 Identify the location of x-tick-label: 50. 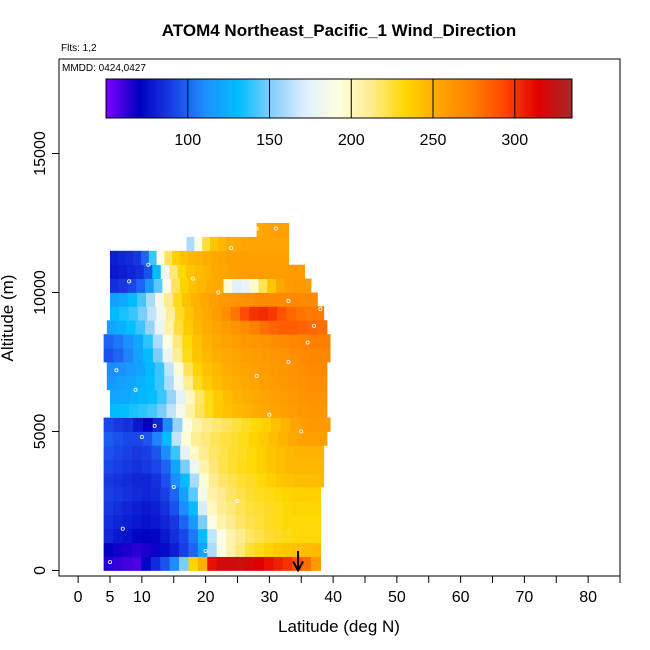
(397, 597).